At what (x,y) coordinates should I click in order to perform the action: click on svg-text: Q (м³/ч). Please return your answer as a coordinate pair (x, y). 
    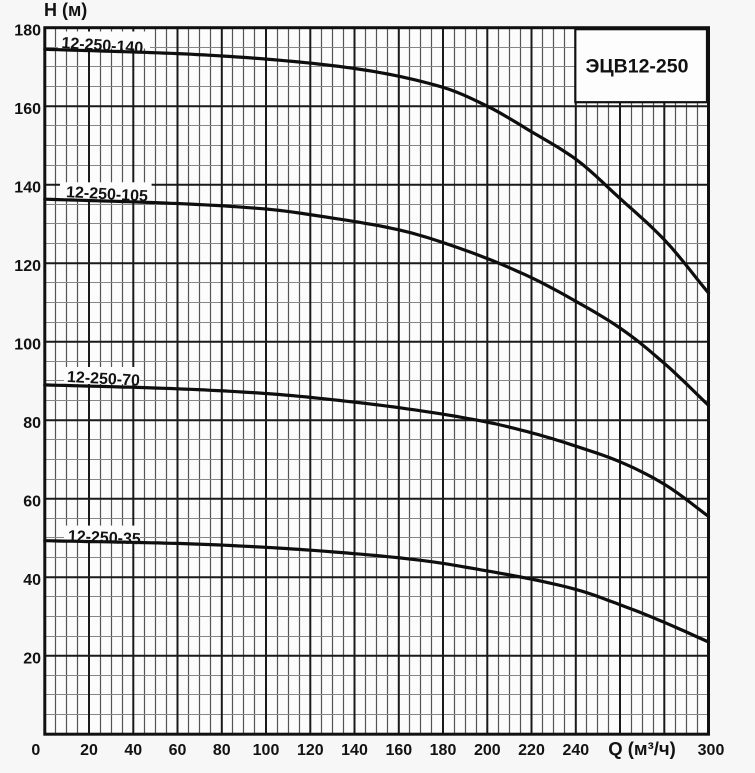
    Looking at the image, I should click on (642, 748).